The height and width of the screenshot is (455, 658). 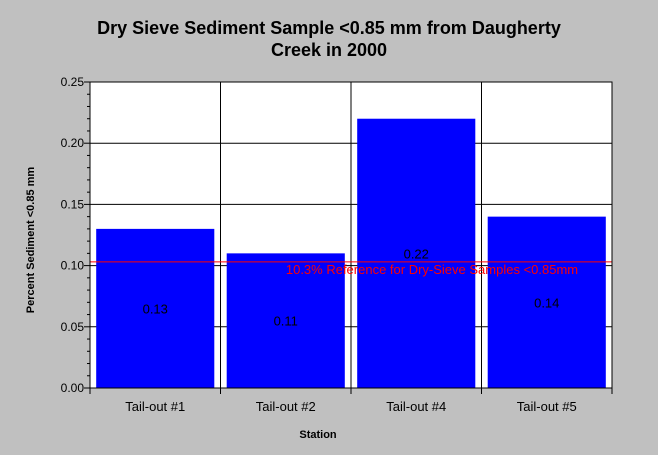 I want to click on bar-value-label: 0.22, so click(x=416, y=253).